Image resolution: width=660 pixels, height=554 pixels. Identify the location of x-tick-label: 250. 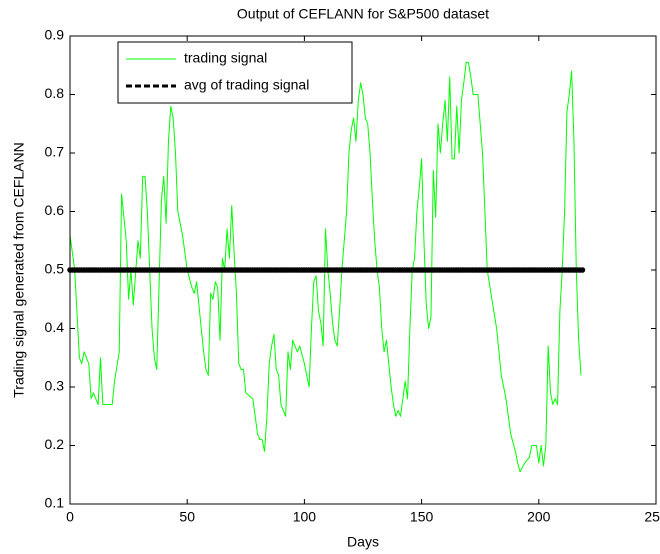
(652, 517).